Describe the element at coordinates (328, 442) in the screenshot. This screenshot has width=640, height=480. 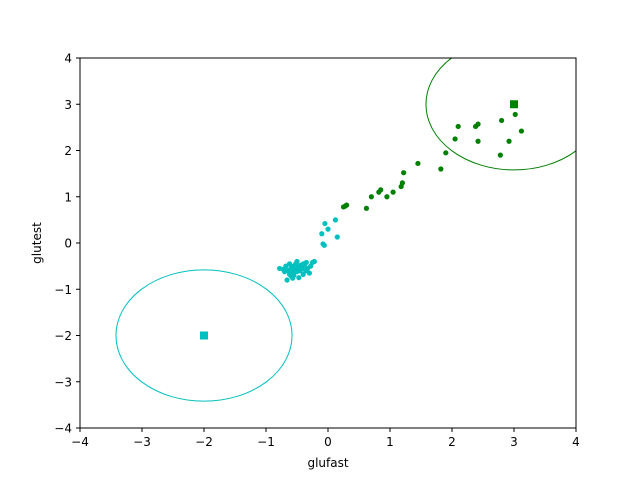
I see `x-tick-label-4: 0` at that location.